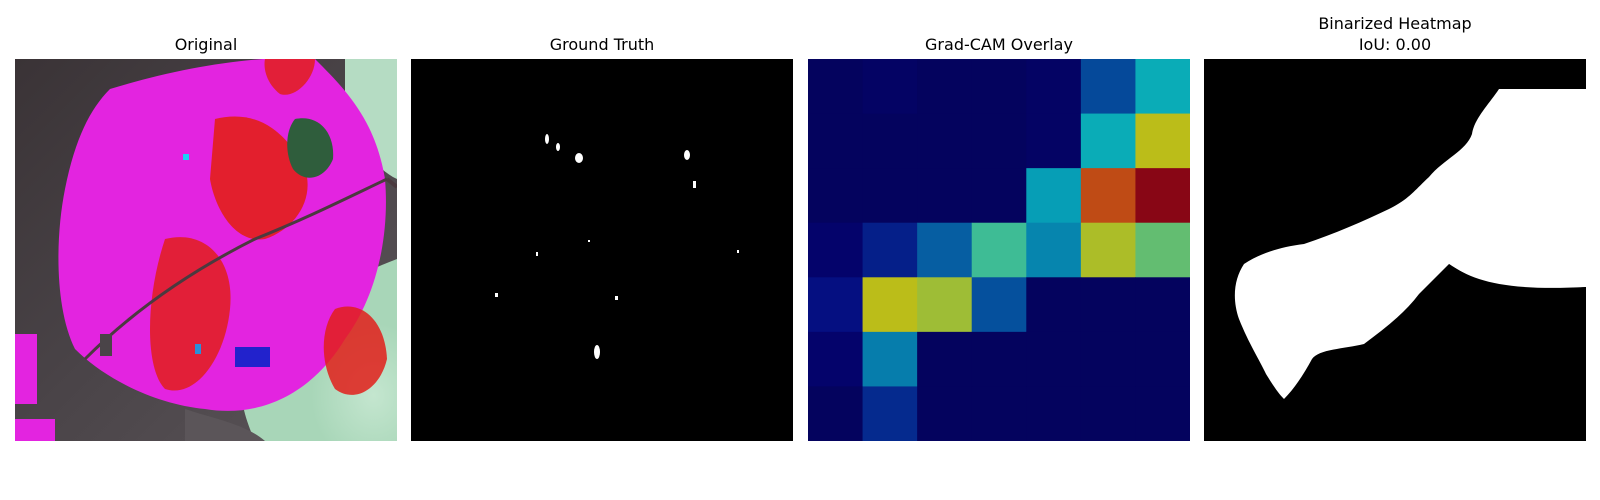 The image size is (1600, 500). Describe the element at coordinates (890, 304) in the screenshot. I see `gradcam-cell-r4-c1` at that location.